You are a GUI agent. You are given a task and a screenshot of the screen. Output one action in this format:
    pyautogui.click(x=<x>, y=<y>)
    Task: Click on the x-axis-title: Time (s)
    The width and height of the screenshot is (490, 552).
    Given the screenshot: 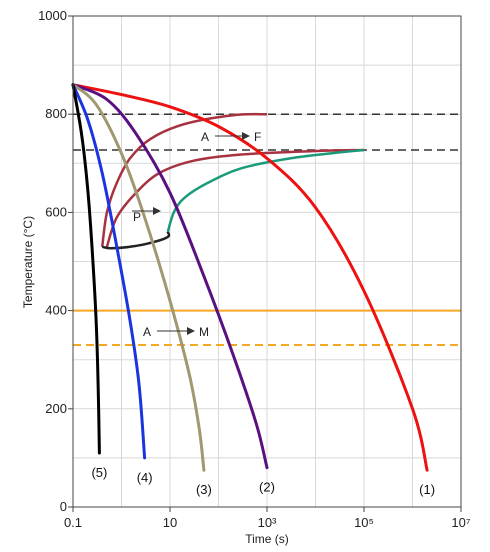 What is the action you would take?
    pyautogui.click(x=267, y=539)
    